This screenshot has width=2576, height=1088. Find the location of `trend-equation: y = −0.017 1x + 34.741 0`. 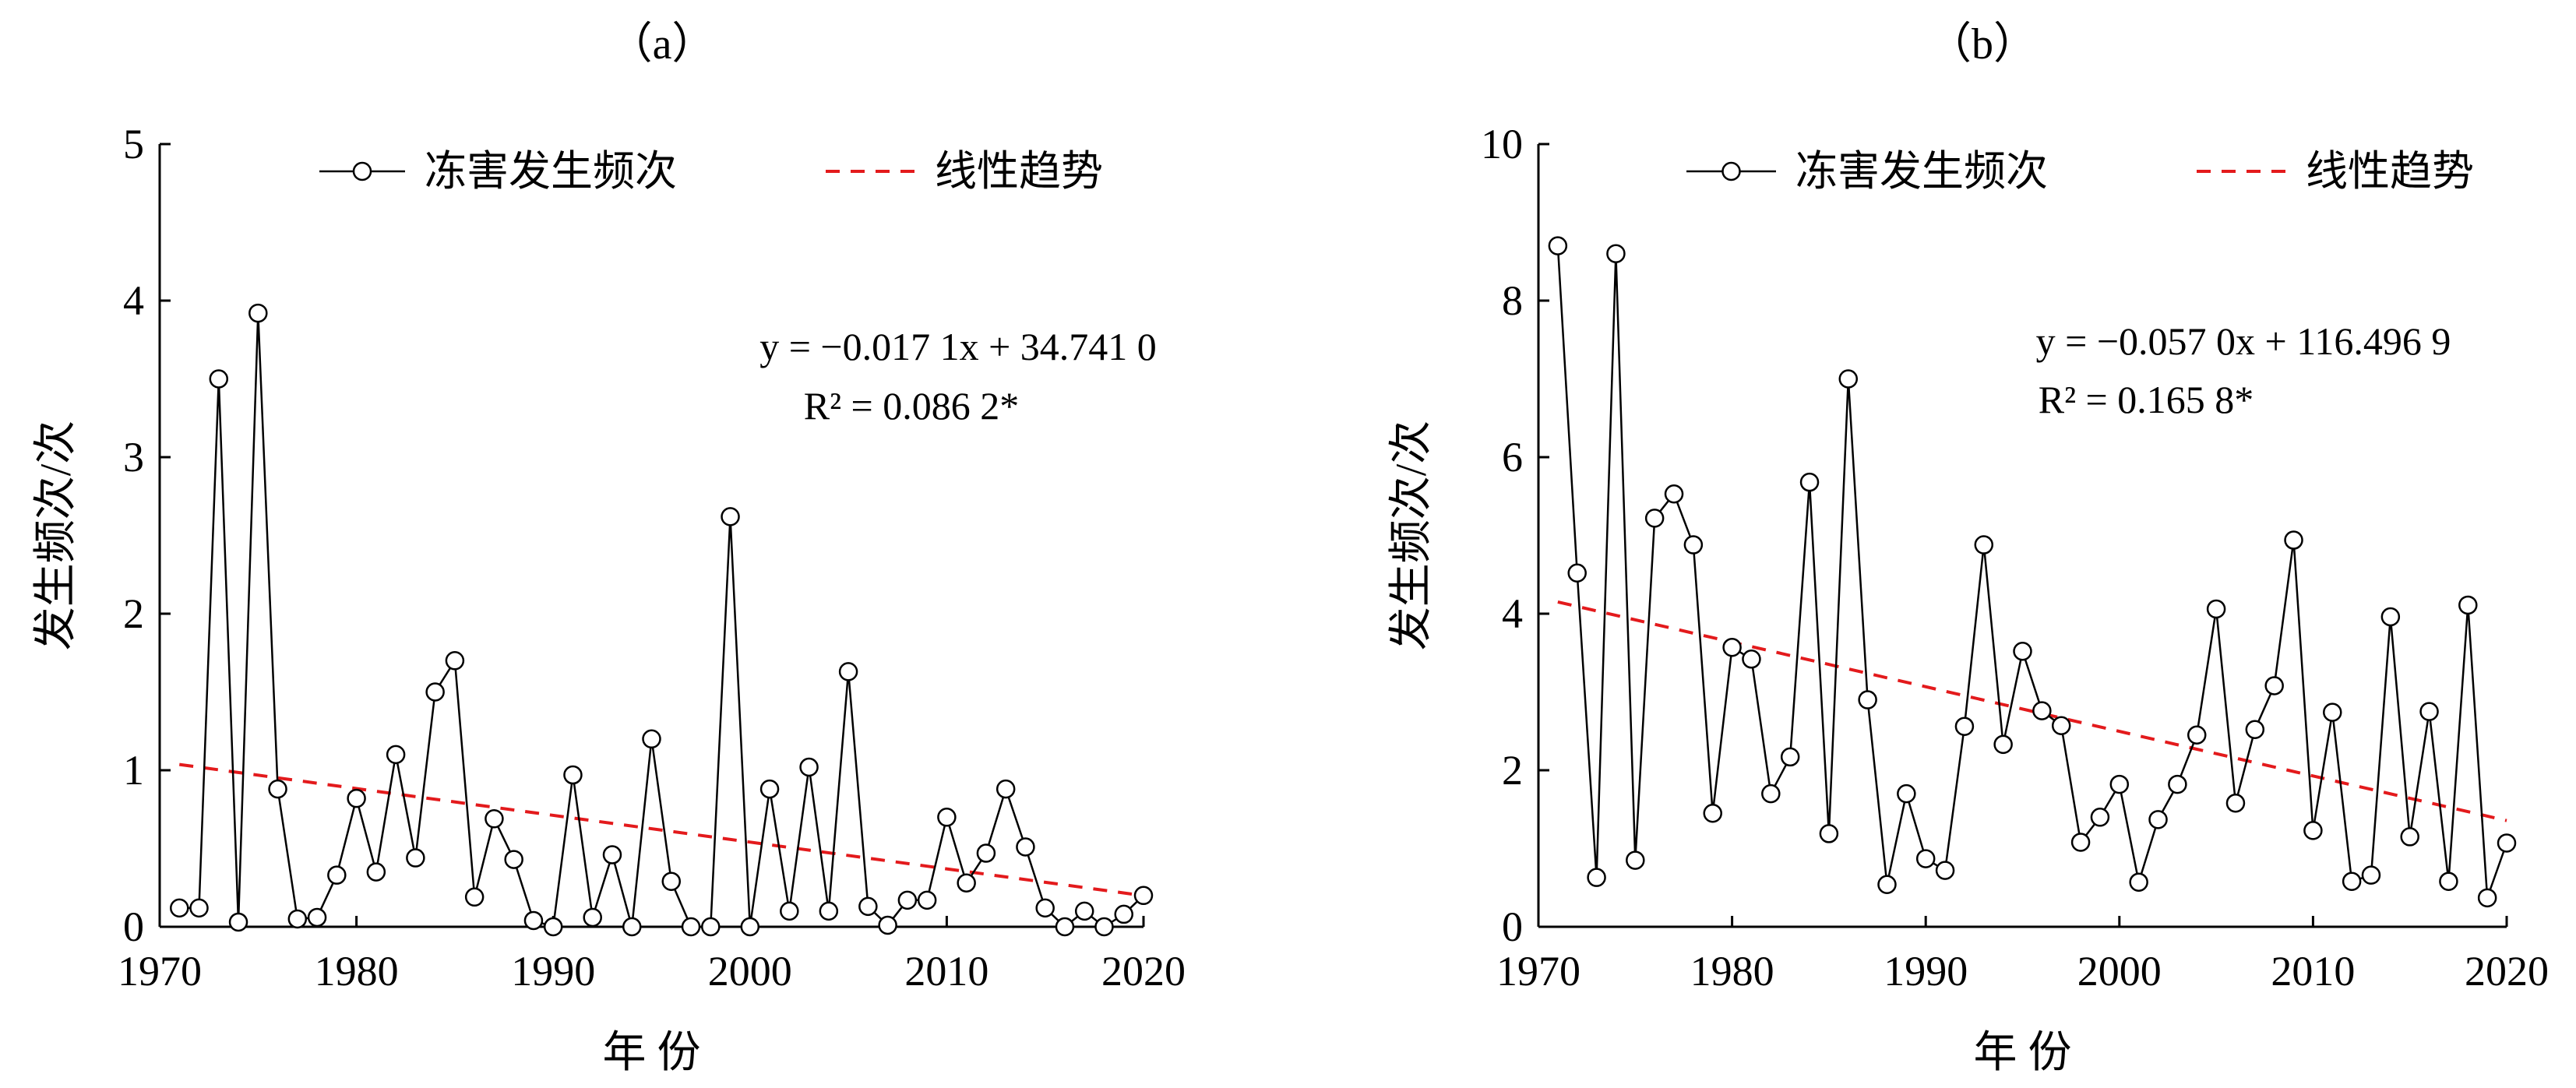

trend-equation: y = −0.017 1x + 34.741 0 is located at coordinates (958, 346).